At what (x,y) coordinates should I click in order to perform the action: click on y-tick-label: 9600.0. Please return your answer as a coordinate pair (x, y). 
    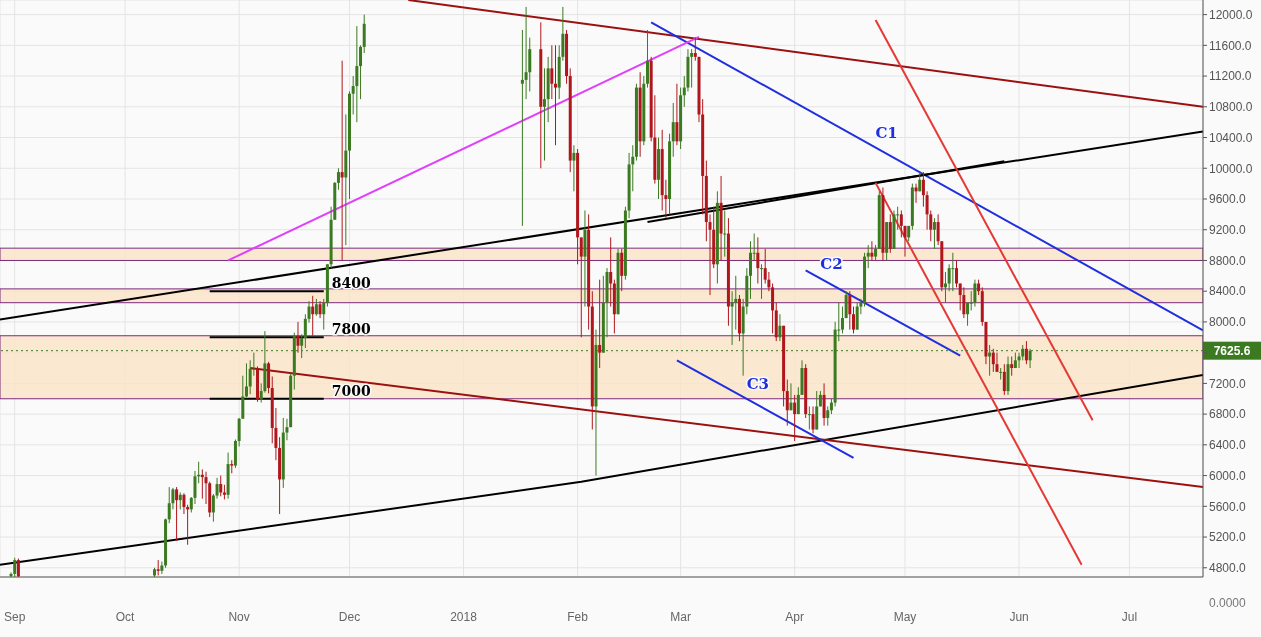
    Looking at the image, I should click on (1228, 199).